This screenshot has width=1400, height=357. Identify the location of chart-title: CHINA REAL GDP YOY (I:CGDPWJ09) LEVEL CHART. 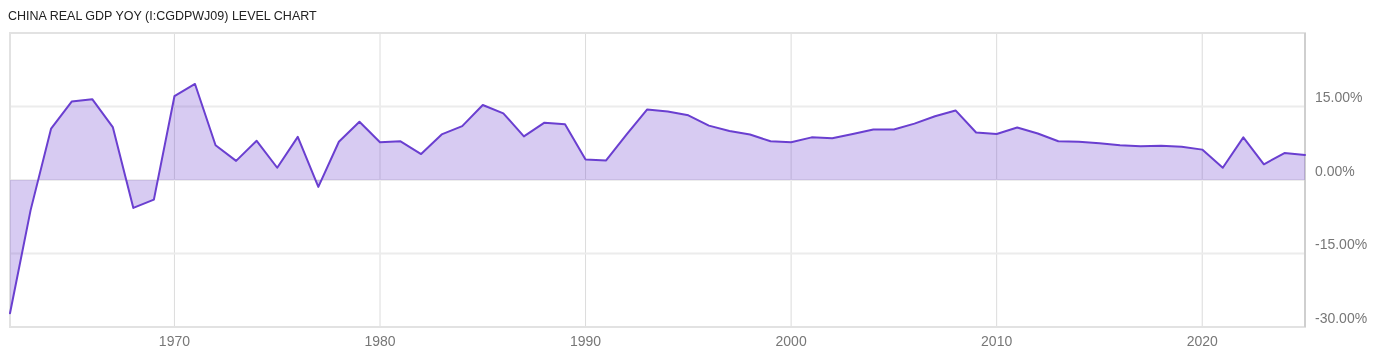
(163, 16).